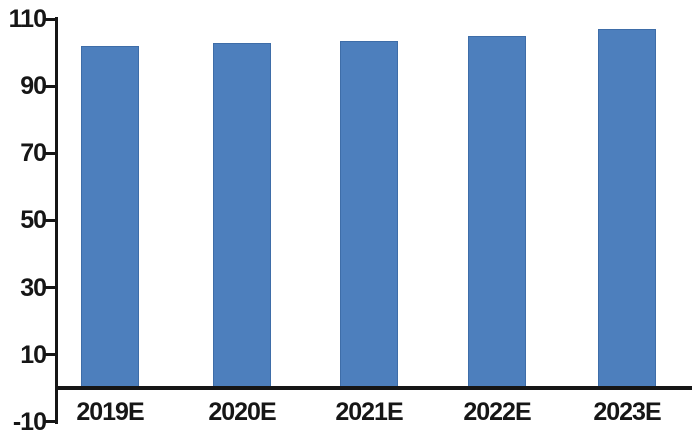  I want to click on bar-2021e, so click(369, 215).